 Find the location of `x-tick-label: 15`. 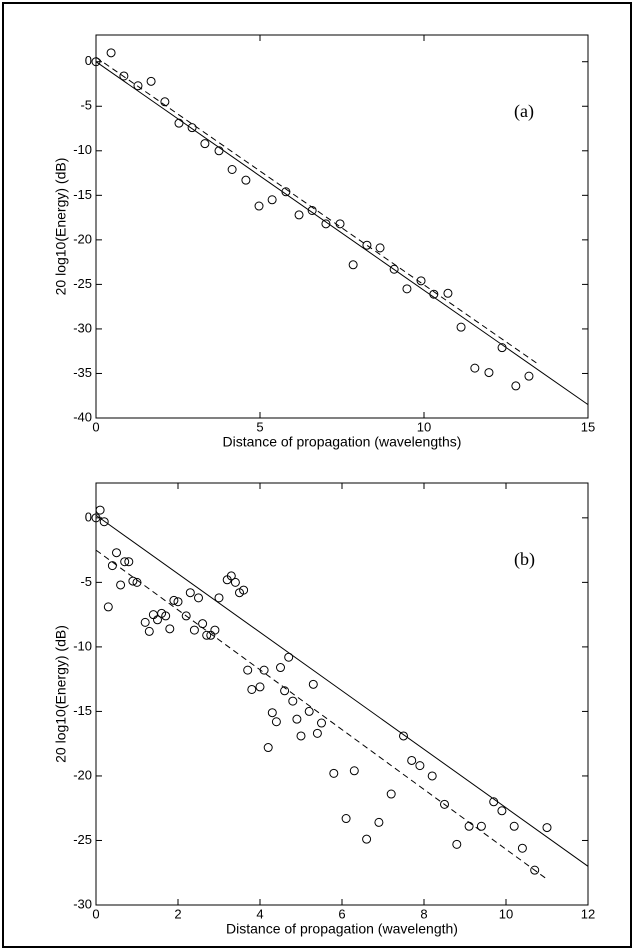

x-tick-label: 15 is located at coordinates (588, 426).